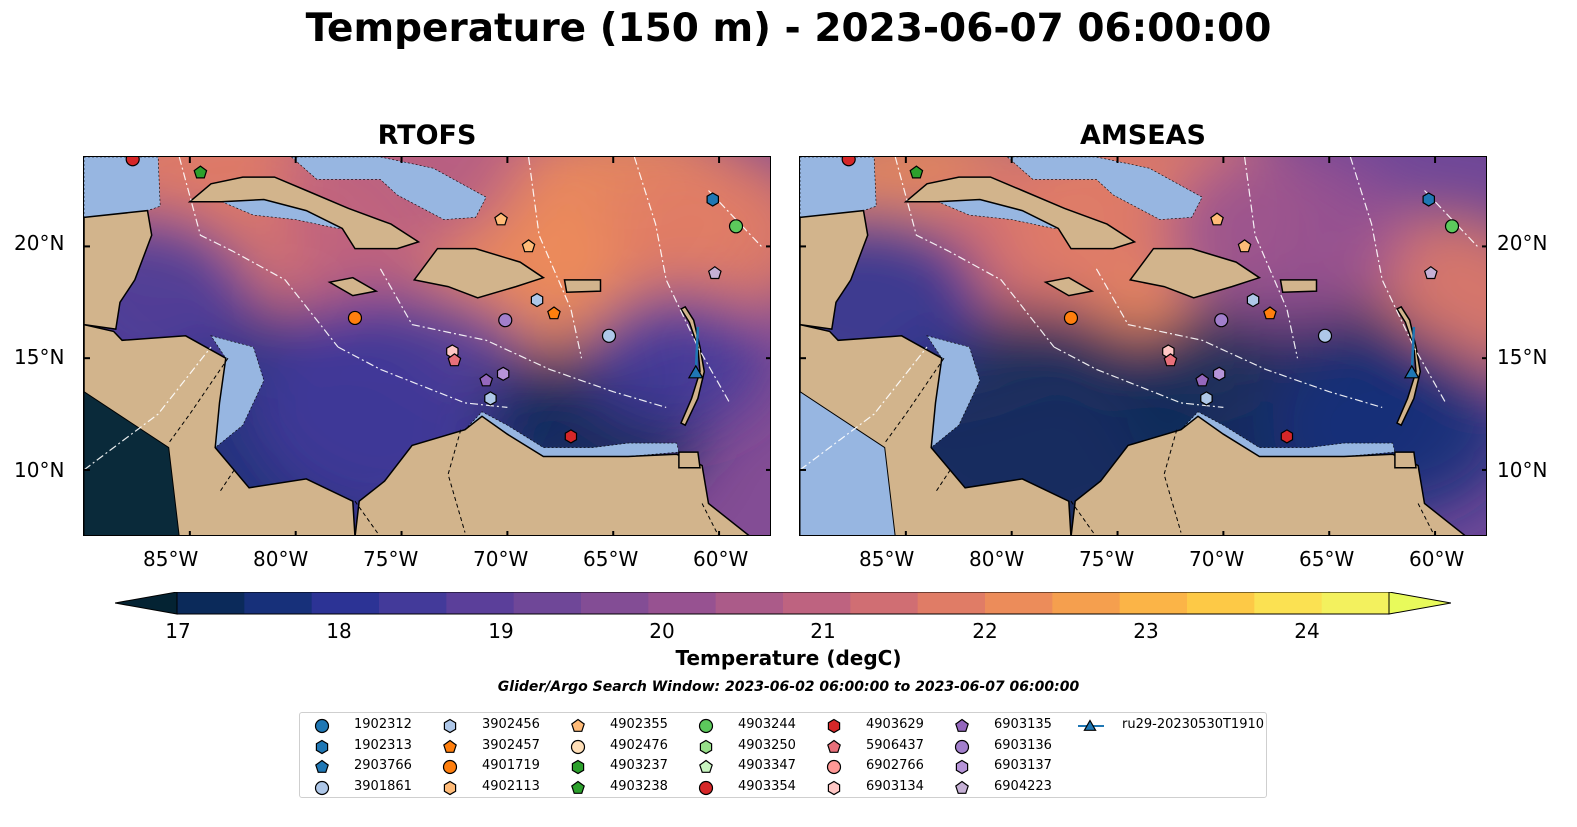  Describe the element at coordinates (1107, 559) in the screenshot. I see `lon-label-75w-amseas: 75°W` at that location.